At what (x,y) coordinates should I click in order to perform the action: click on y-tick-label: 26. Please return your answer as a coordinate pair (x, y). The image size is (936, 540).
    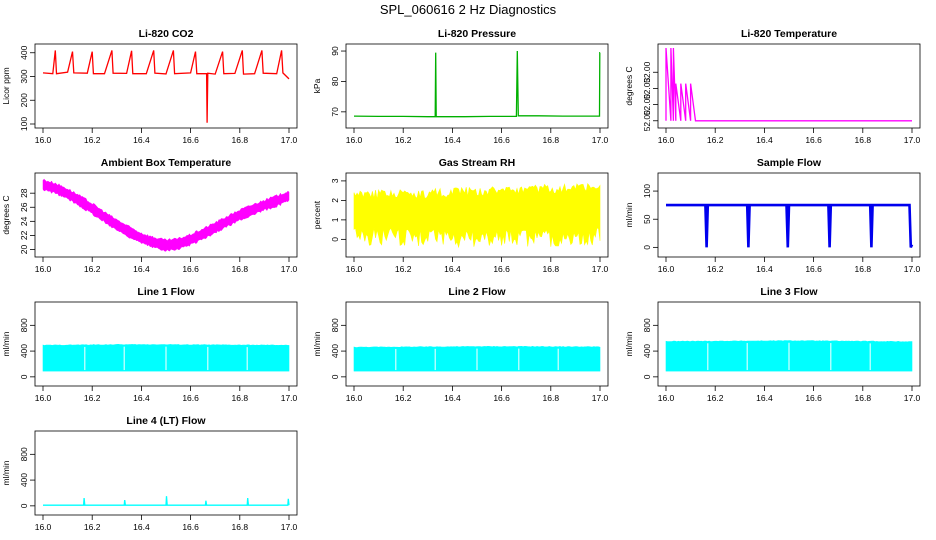
    Looking at the image, I should click on (24, 207).